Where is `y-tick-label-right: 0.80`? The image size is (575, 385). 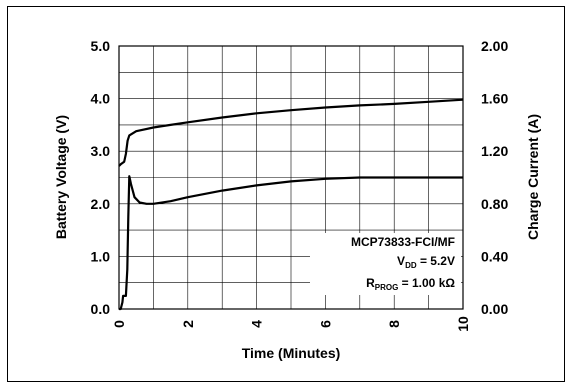
y-tick-label-right: 0.80 is located at coordinates (494, 204).